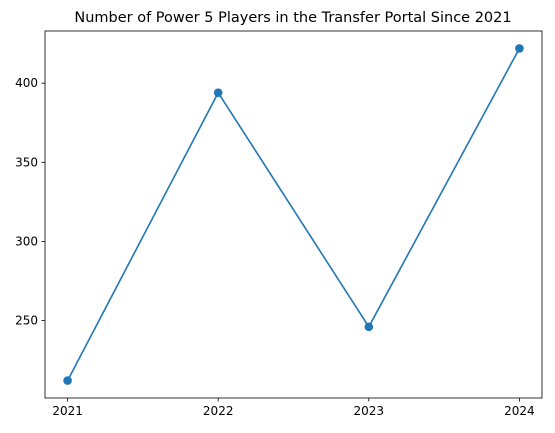 The image size is (555, 433). I want to click on x-tick-label: 2021, so click(67, 411).